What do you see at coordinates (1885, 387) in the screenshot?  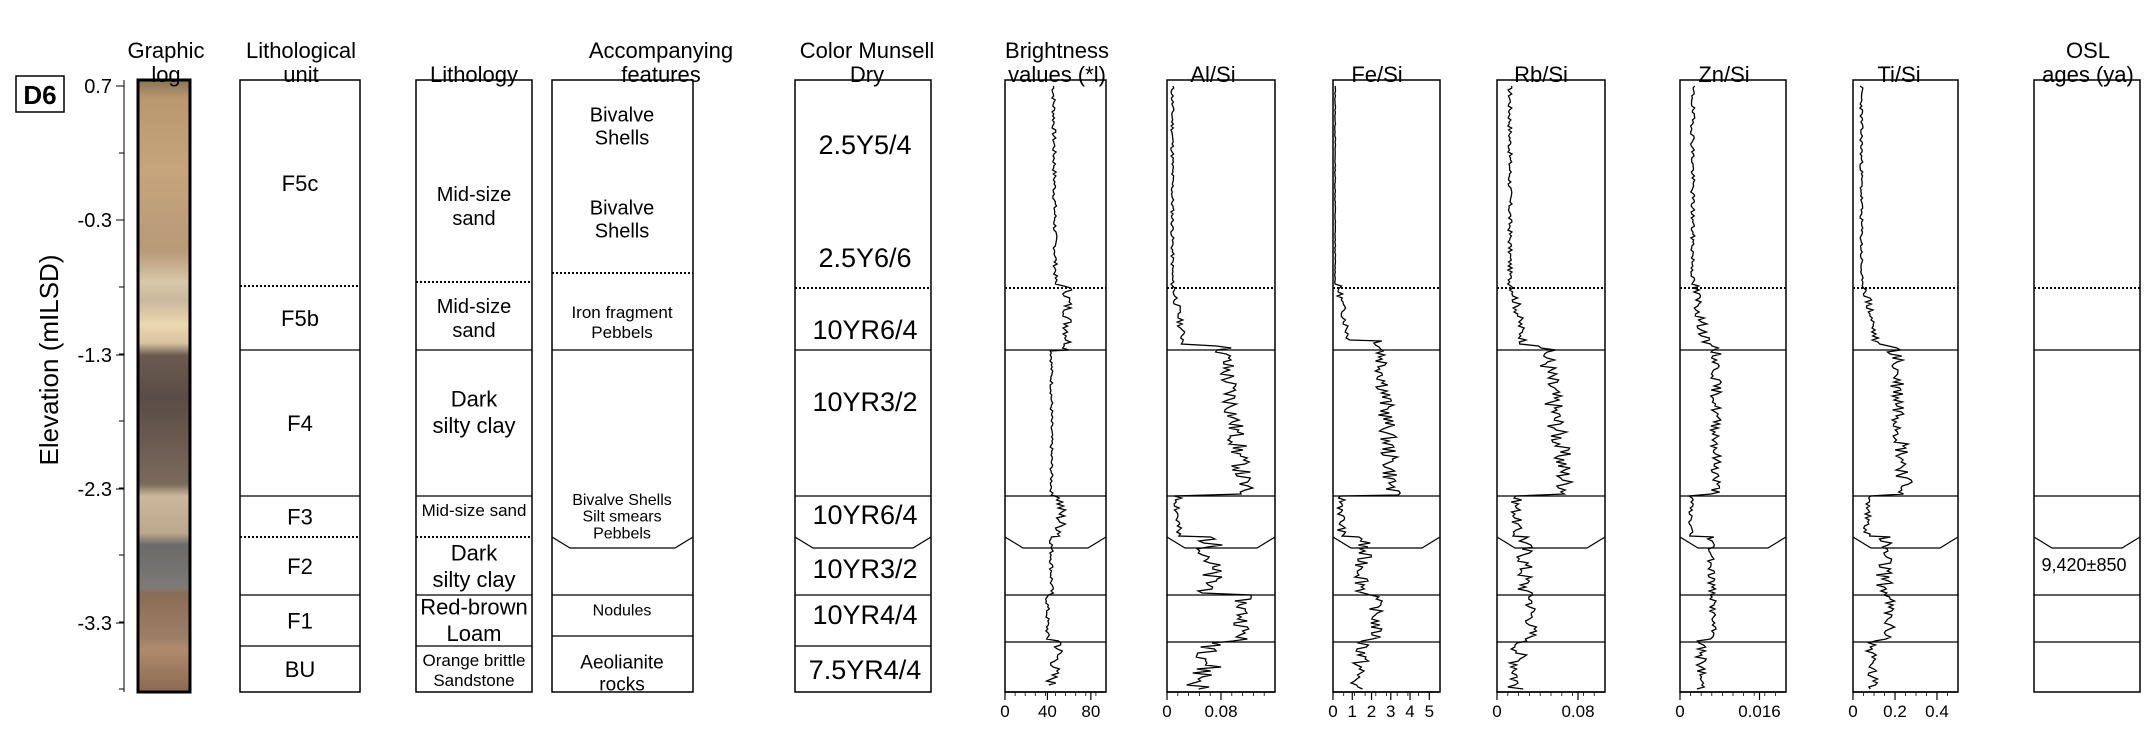 I see `curve-ti` at bounding box center [1885, 387].